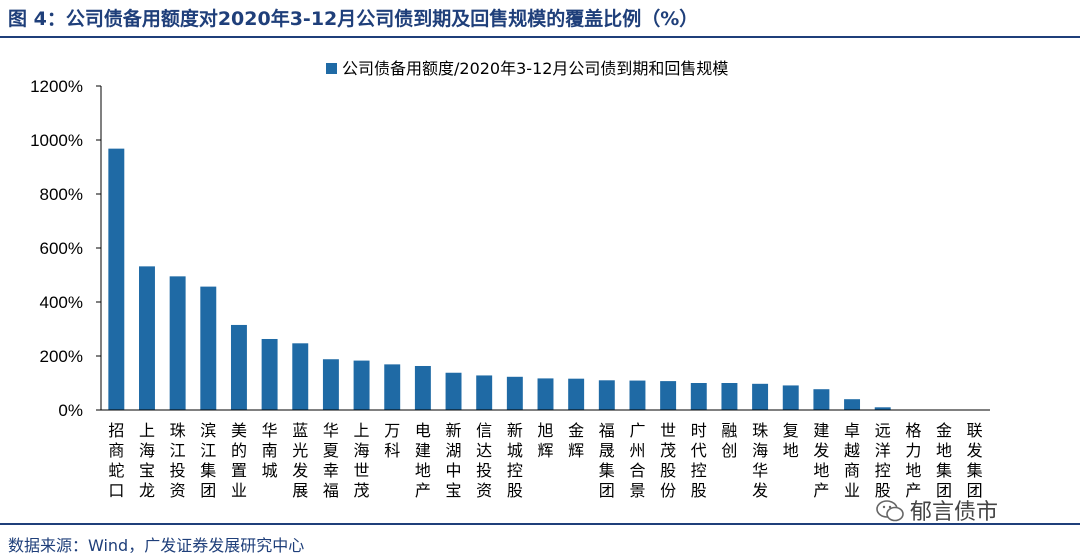 This screenshot has height=557, width=1080. What do you see at coordinates (944, 460) in the screenshot?
I see `category-label: 金地集团` at bounding box center [944, 460].